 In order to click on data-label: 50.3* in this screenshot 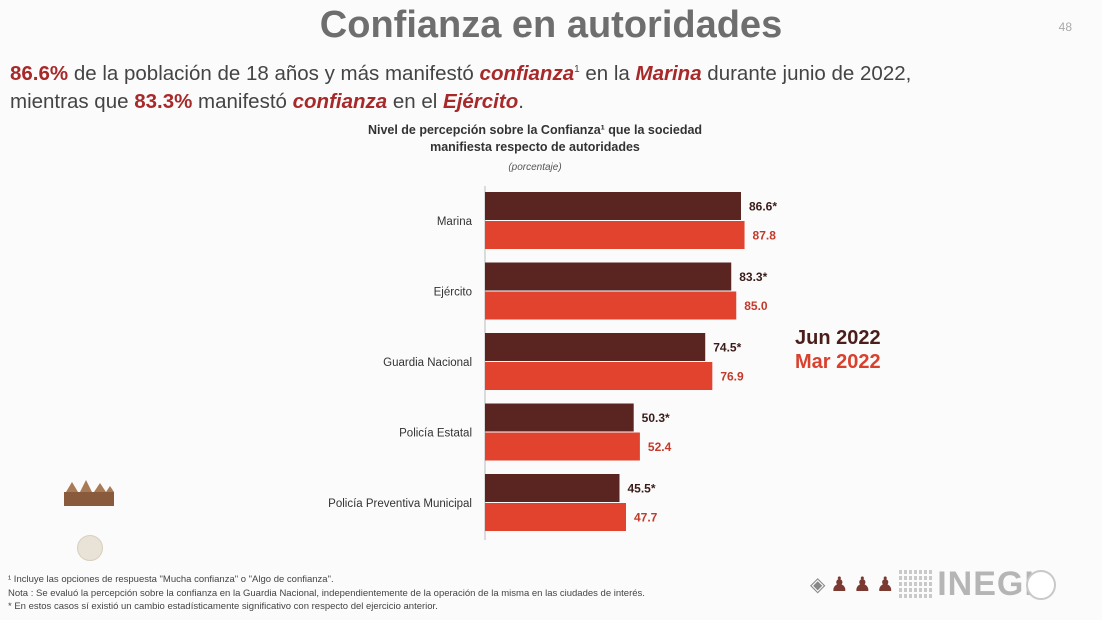, I will do `click(656, 418)`.